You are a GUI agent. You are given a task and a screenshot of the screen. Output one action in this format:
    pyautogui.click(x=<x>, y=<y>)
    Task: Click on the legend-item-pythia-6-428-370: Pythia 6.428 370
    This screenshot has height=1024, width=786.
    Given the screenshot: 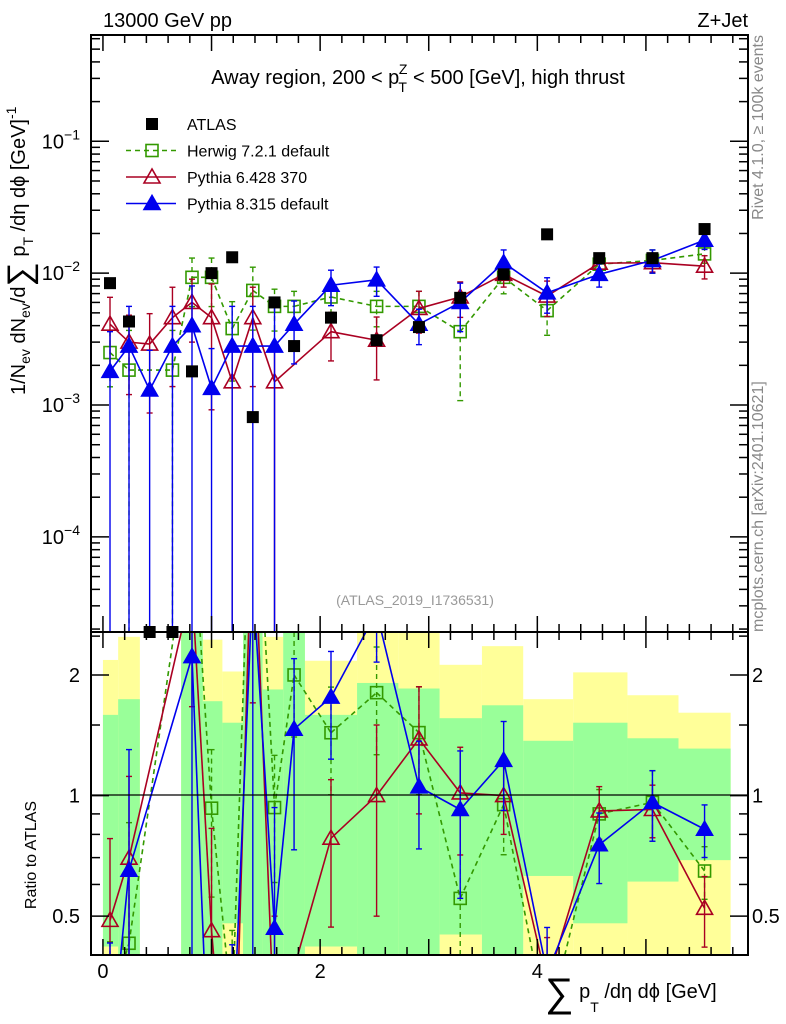 What is the action you would take?
    pyautogui.click(x=216, y=177)
    